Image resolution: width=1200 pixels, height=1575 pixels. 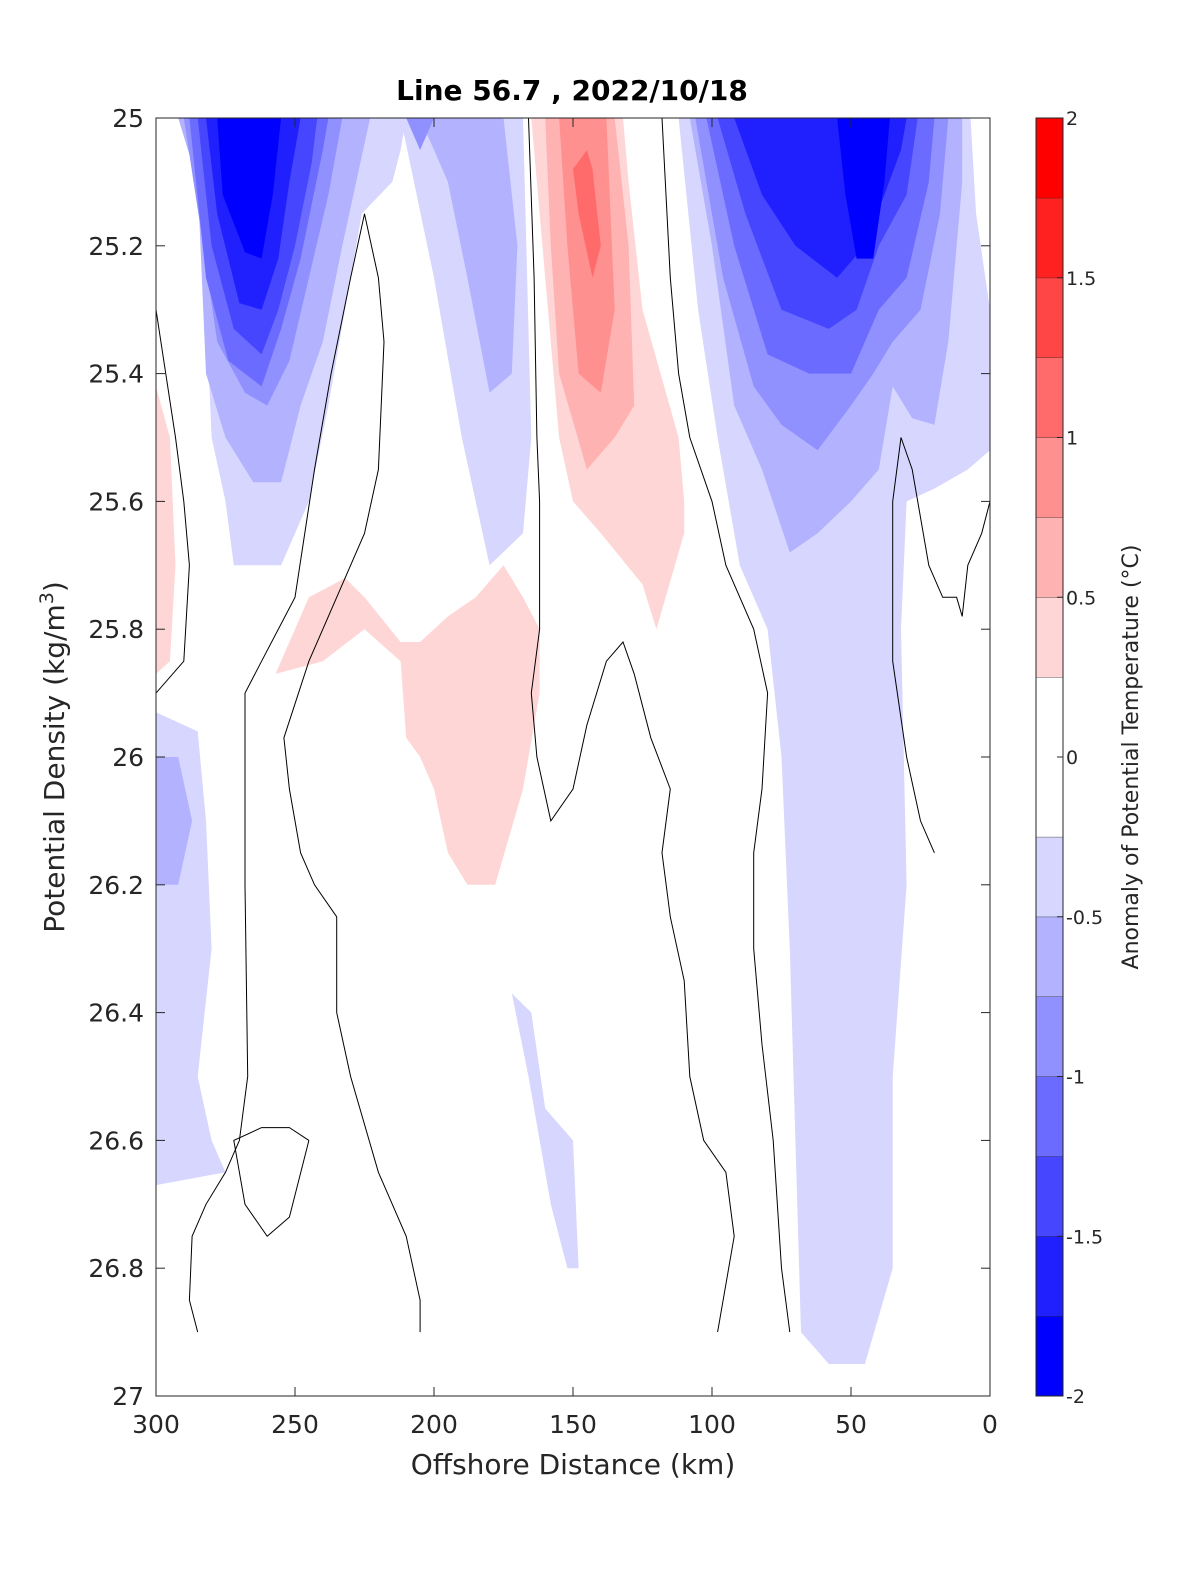 I want to click on y-tick-label: 25.4, so click(x=116, y=374).